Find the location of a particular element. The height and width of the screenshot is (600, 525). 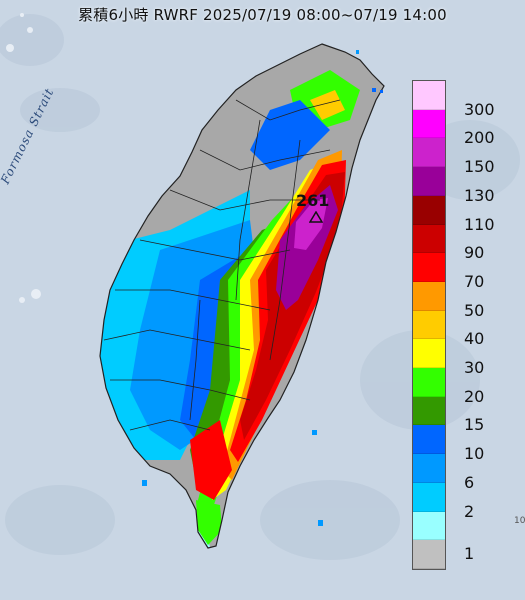

legend-label: 20 is located at coordinates (474, 396).